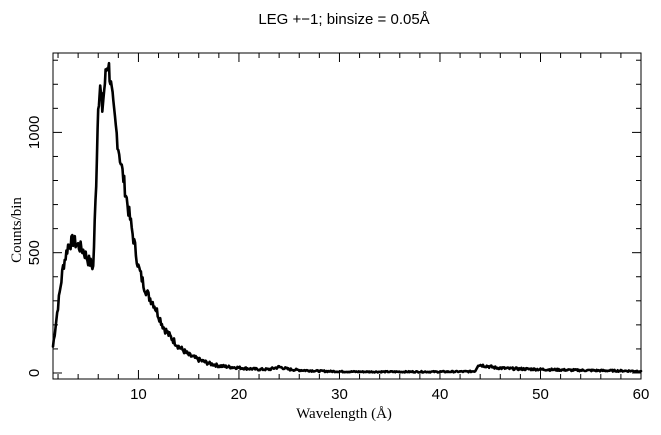 Image resolution: width=661 pixels, height=435 pixels. What do you see at coordinates (641, 394) in the screenshot?
I see `x-tick-label: 60` at bounding box center [641, 394].